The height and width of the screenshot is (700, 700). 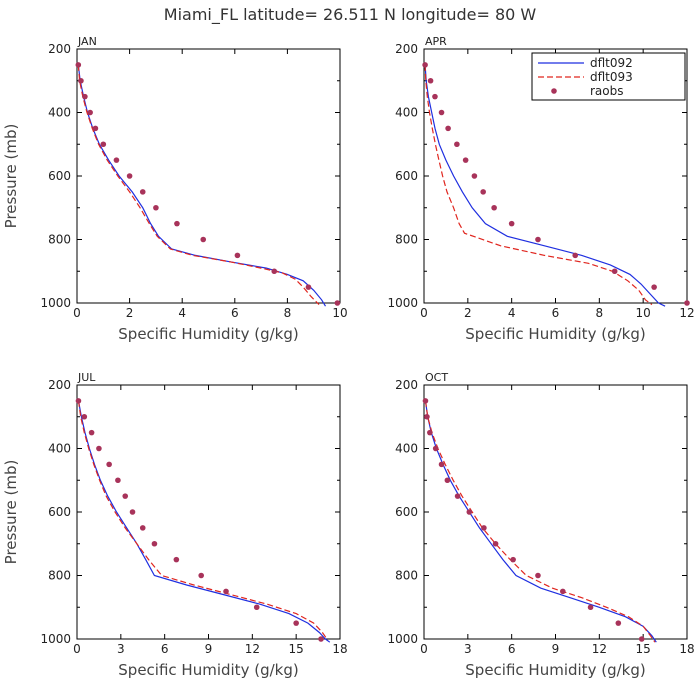 What do you see at coordinates (11, 512) in the screenshot?
I see `y-axis-title: Pressure (mb)` at bounding box center [11, 512].